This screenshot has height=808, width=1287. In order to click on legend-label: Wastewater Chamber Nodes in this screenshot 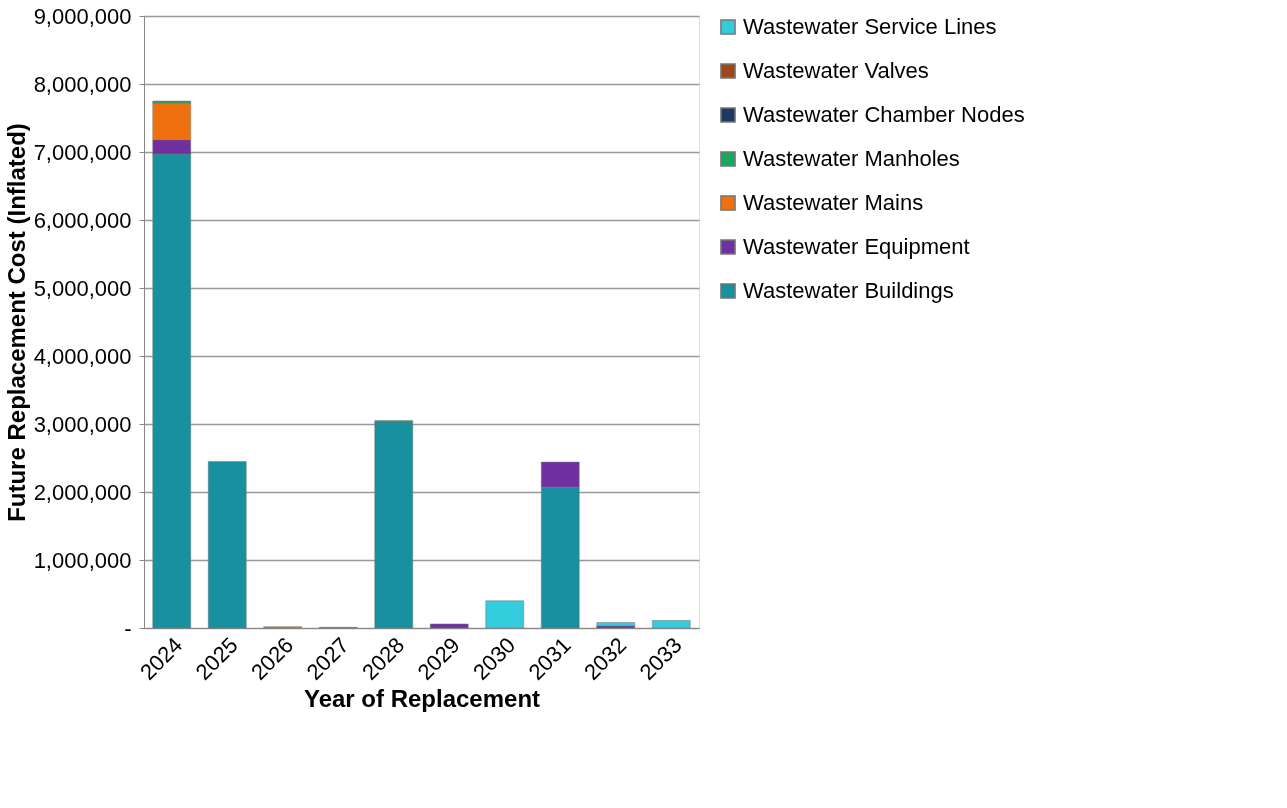, I will do `click(884, 114)`.